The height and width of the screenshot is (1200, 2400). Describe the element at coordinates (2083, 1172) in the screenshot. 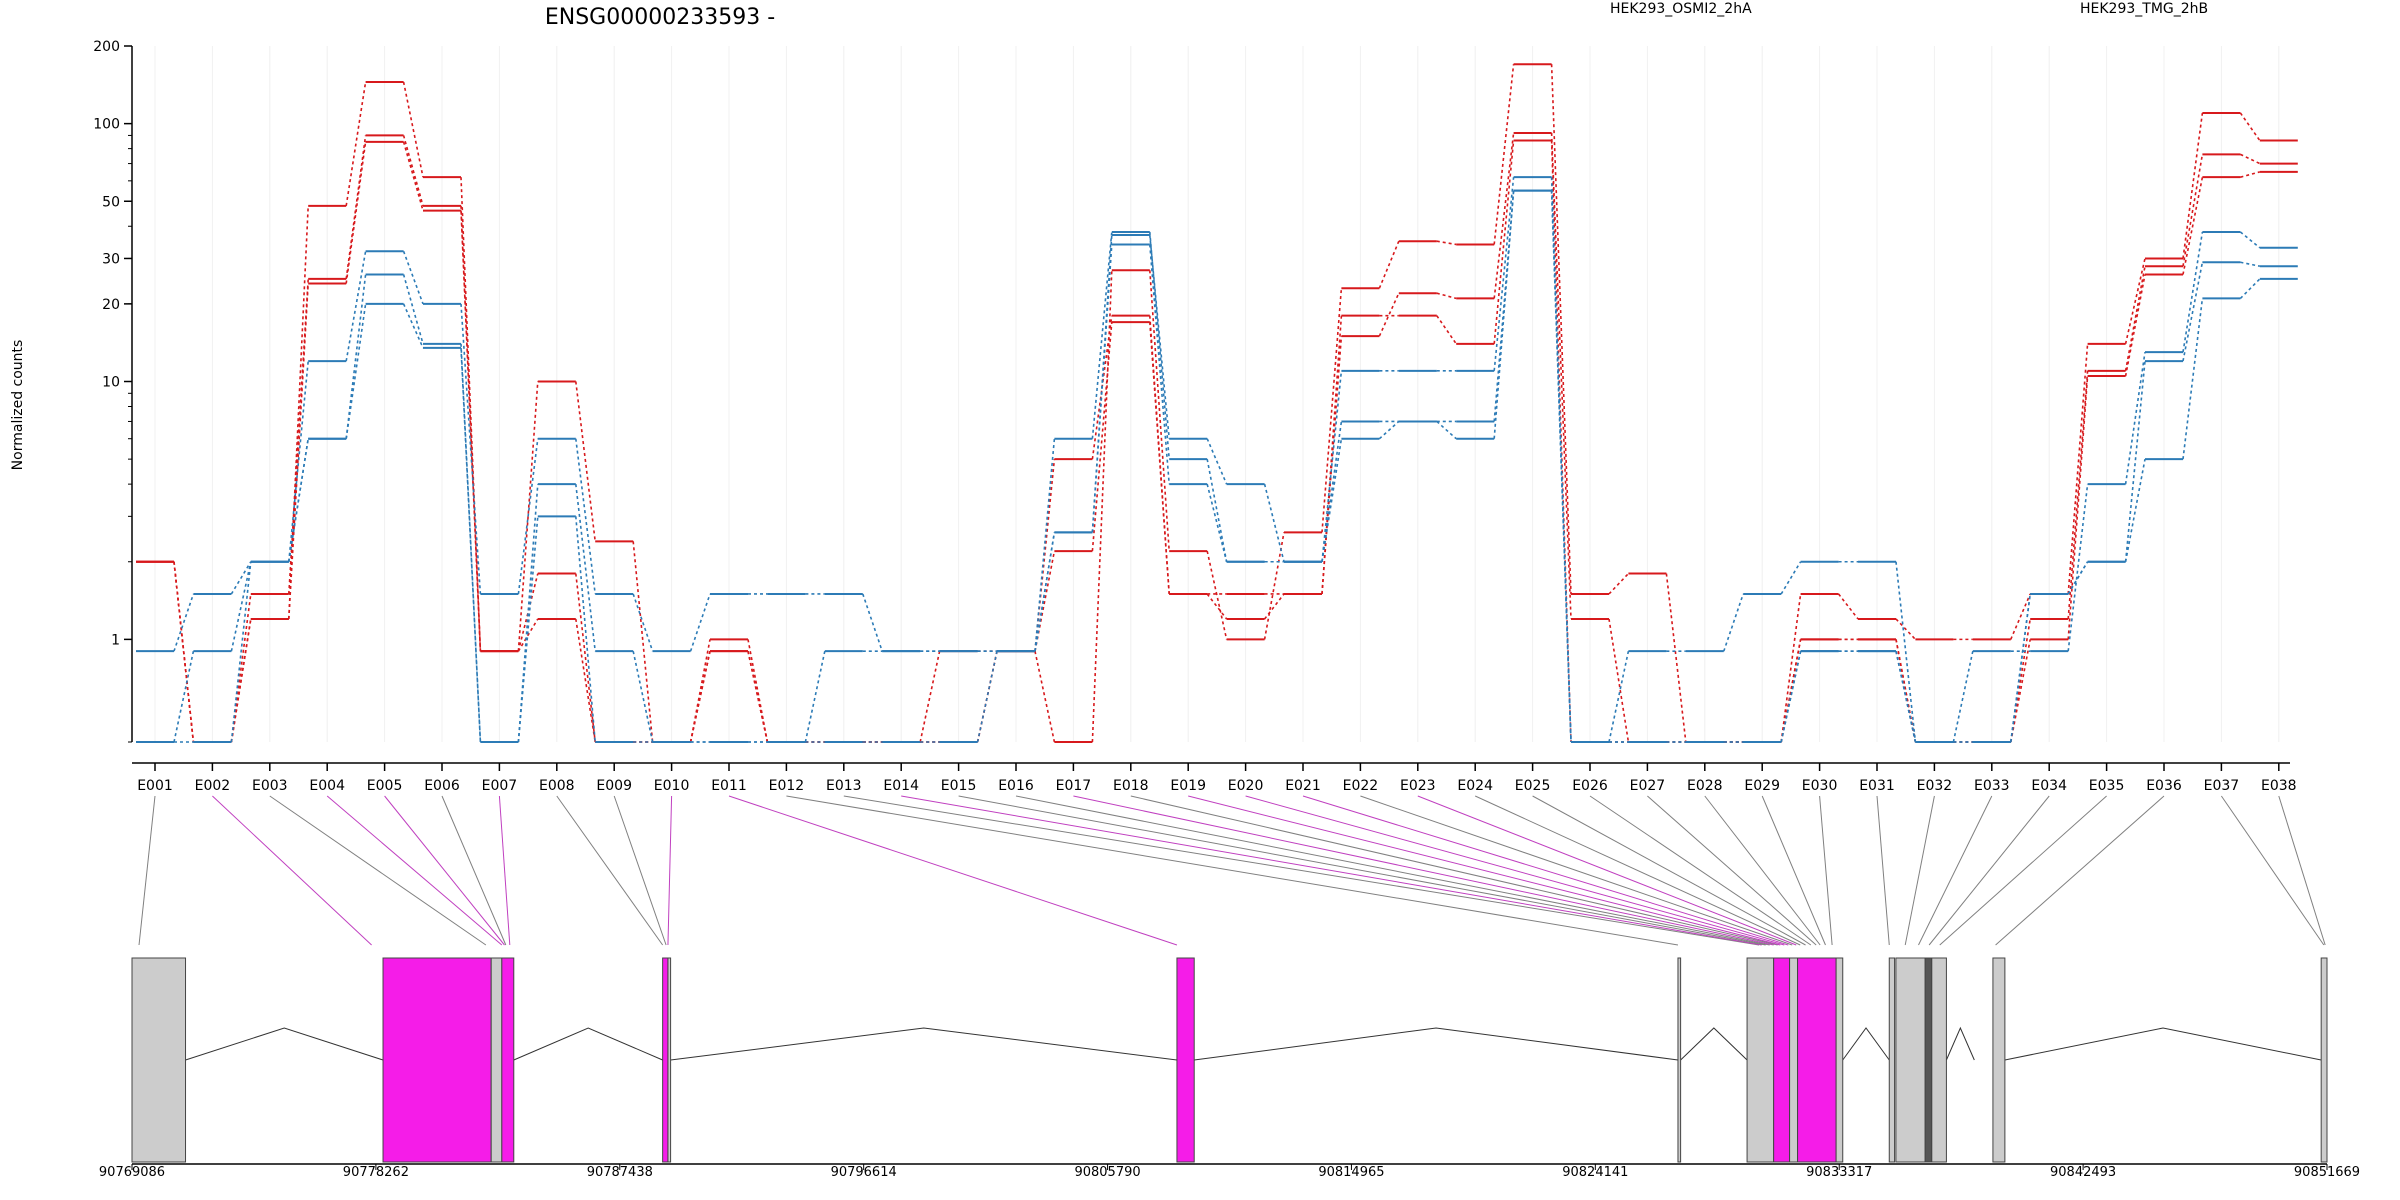

I see `coordinate-label: 90842493` at that location.